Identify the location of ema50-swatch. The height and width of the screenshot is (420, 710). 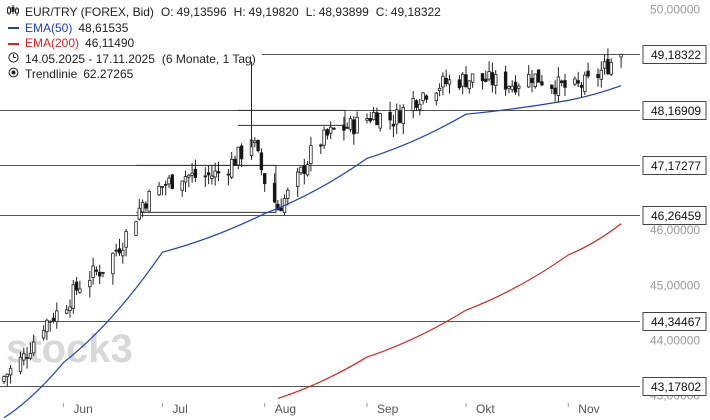
(13, 28).